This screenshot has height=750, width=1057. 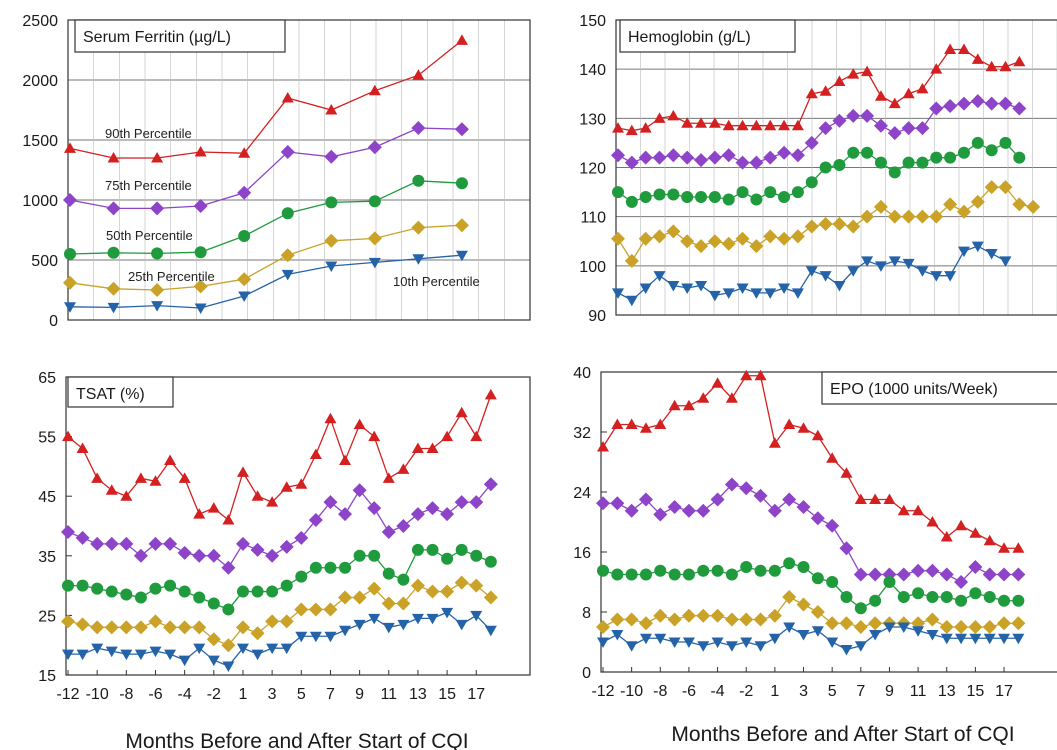 What do you see at coordinates (330, 694) in the screenshot?
I see `x-tick-label: 7` at bounding box center [330, 694].